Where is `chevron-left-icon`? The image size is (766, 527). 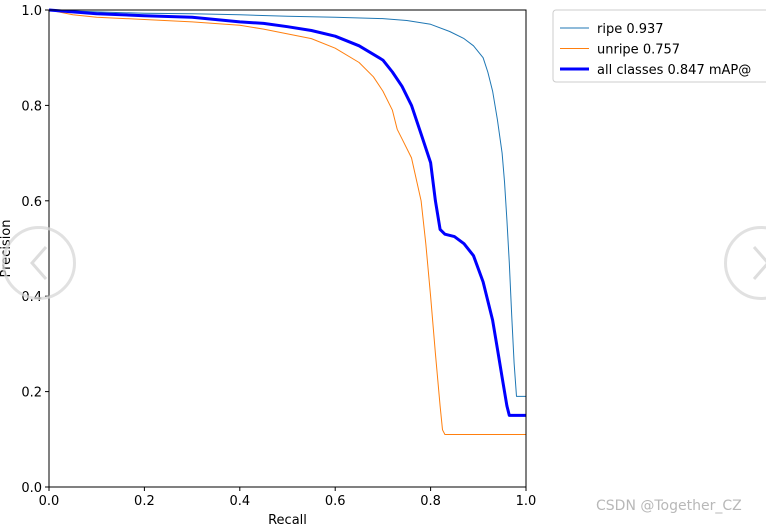
chevron-left-icon is located at coordinates (39, 263).